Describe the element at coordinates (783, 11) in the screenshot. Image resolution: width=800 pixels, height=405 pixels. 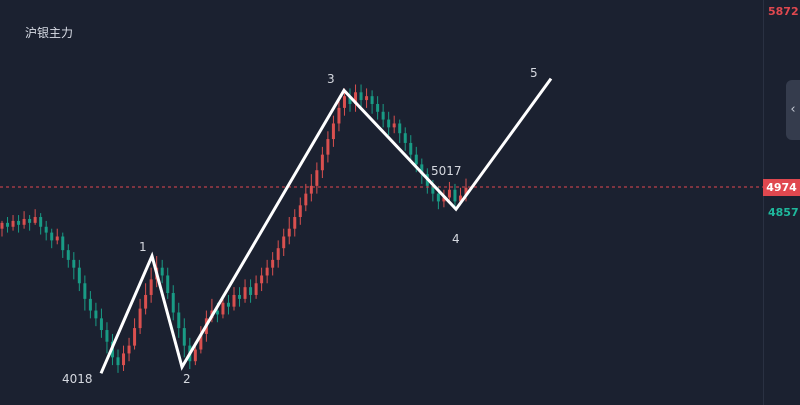
I see `price-axis-high: 5872` at that location.